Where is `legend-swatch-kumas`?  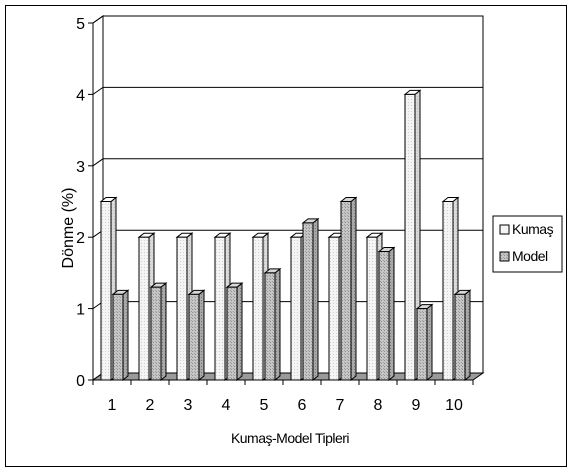
legend-swatch-kumas is located at coordinates (504, 229).